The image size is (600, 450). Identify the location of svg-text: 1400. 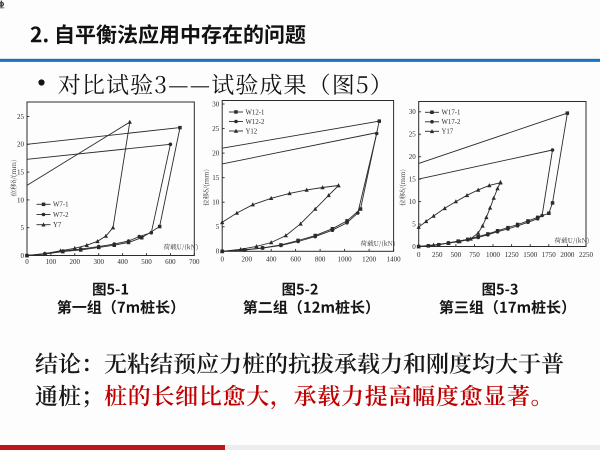
(394, 260).